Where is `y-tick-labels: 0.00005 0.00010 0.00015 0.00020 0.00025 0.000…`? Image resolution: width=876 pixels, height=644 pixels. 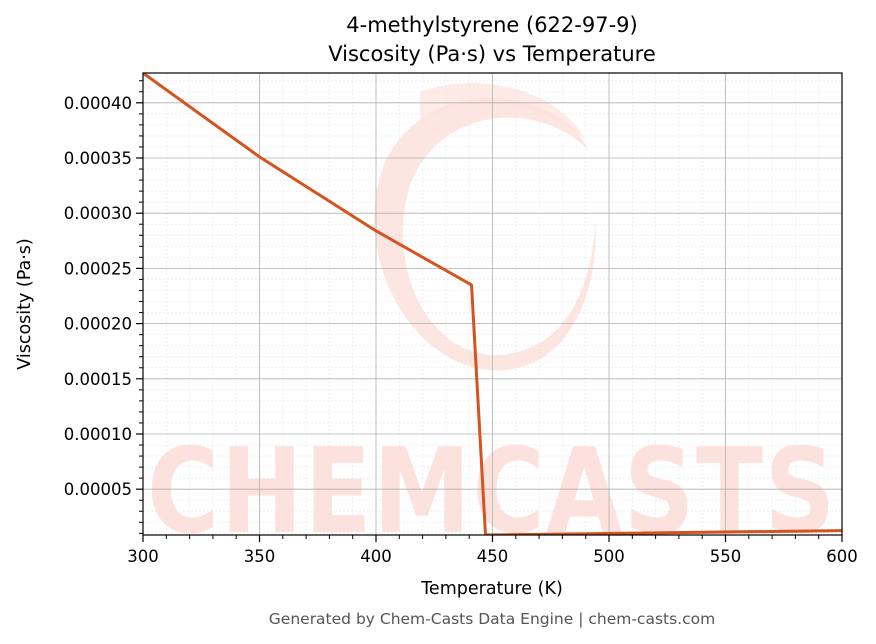 y-tick-labels: 0.00005 0.00010 0.00015 0.00020 0.00025 0.000… is located at coordinates (98, 296).